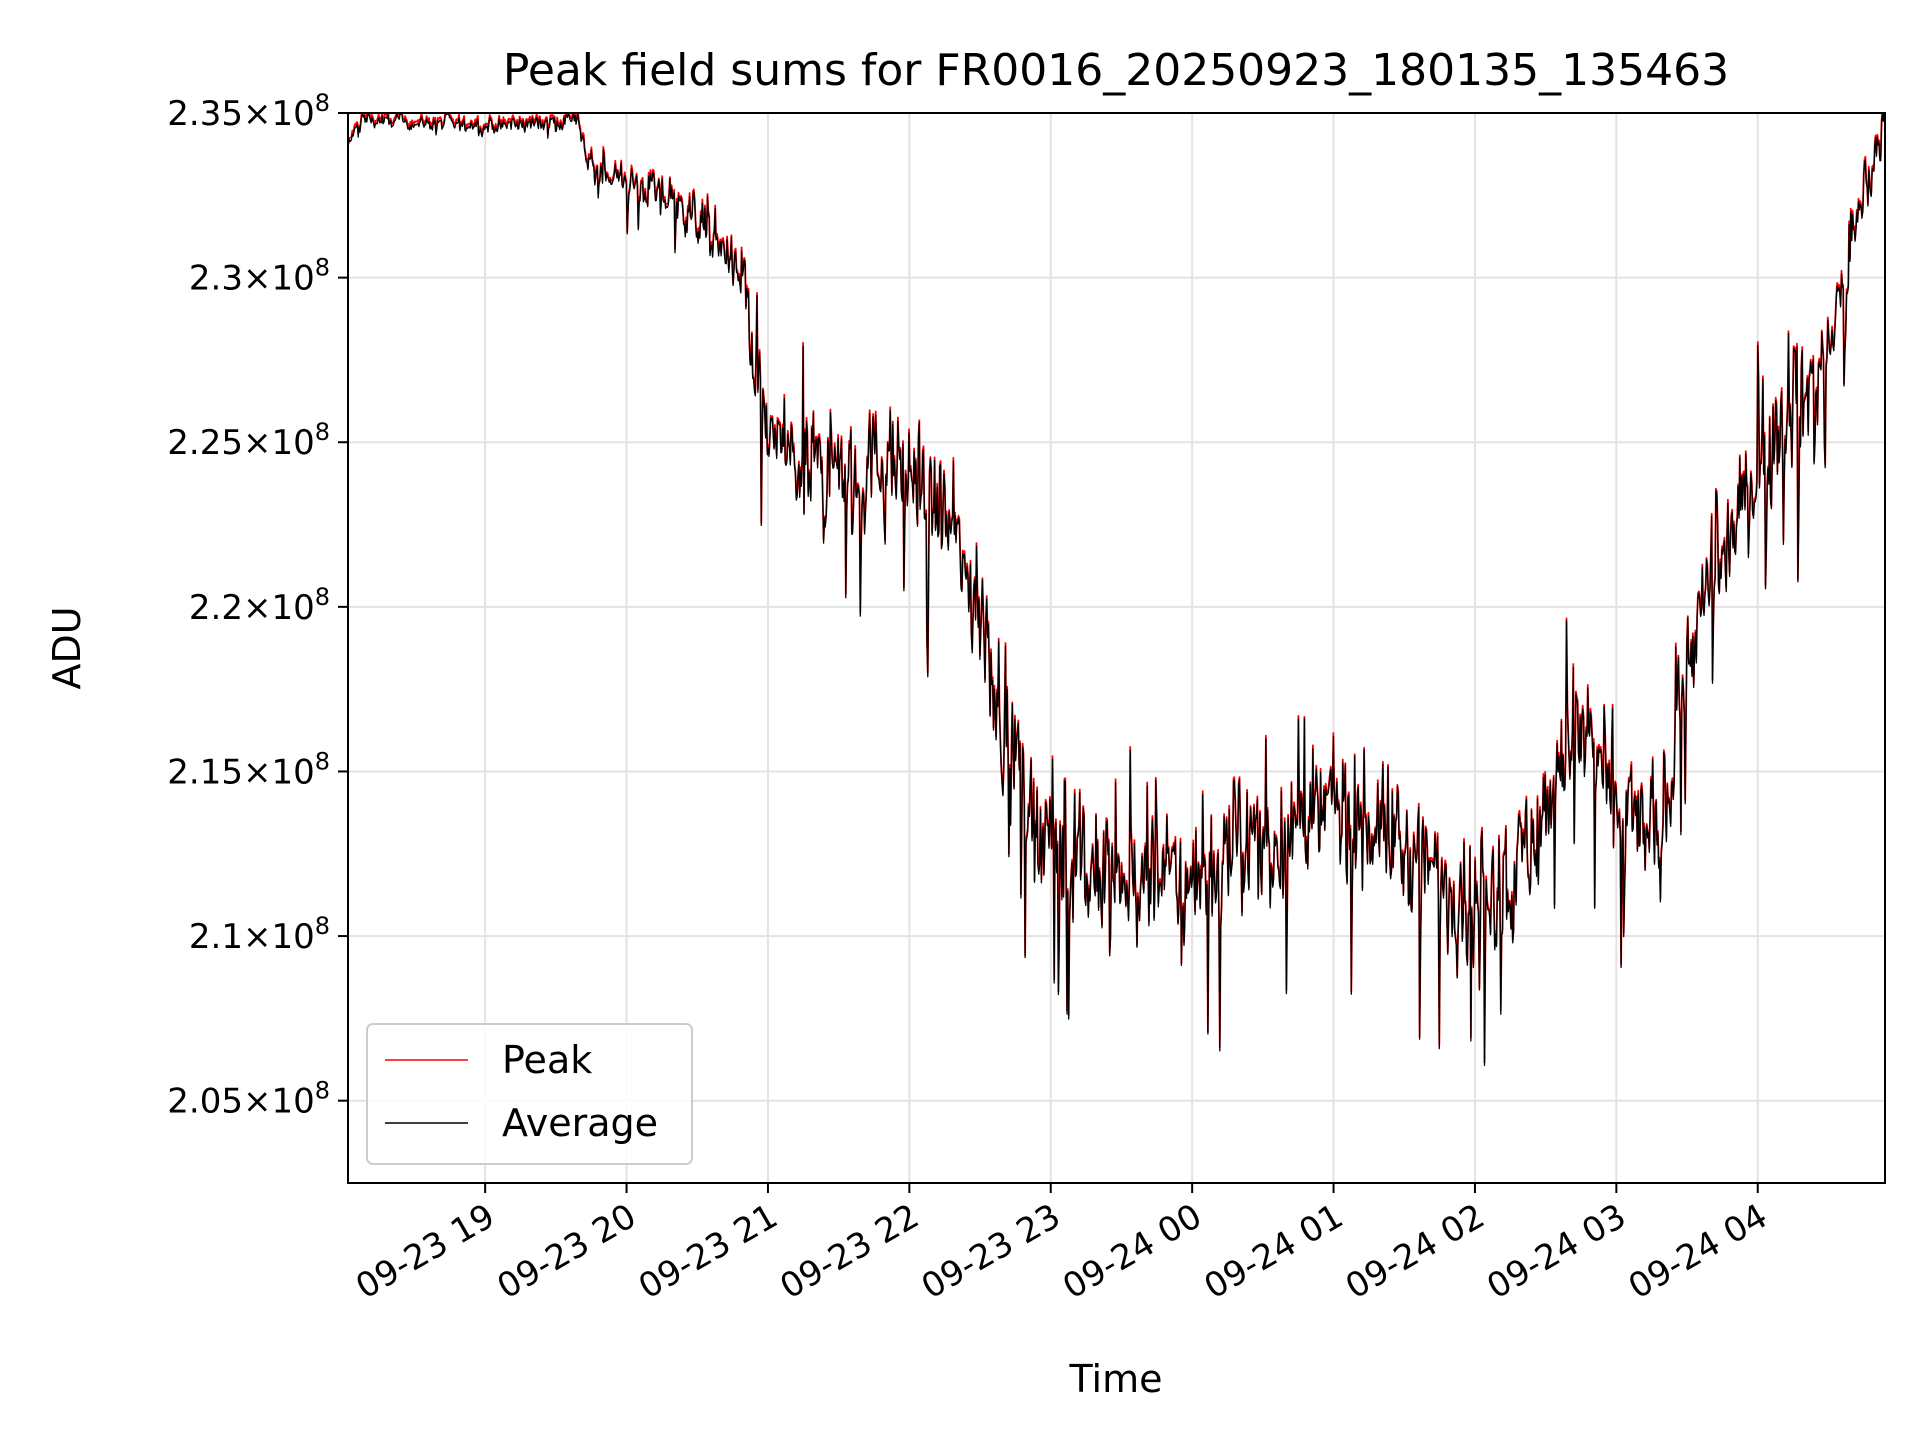 The height and width of the screenshot is (1440, 1920). Describe the element at coordinates (205, 1102) in the screenshot. I see `y-tick-mantissa: 2.05` at that location.